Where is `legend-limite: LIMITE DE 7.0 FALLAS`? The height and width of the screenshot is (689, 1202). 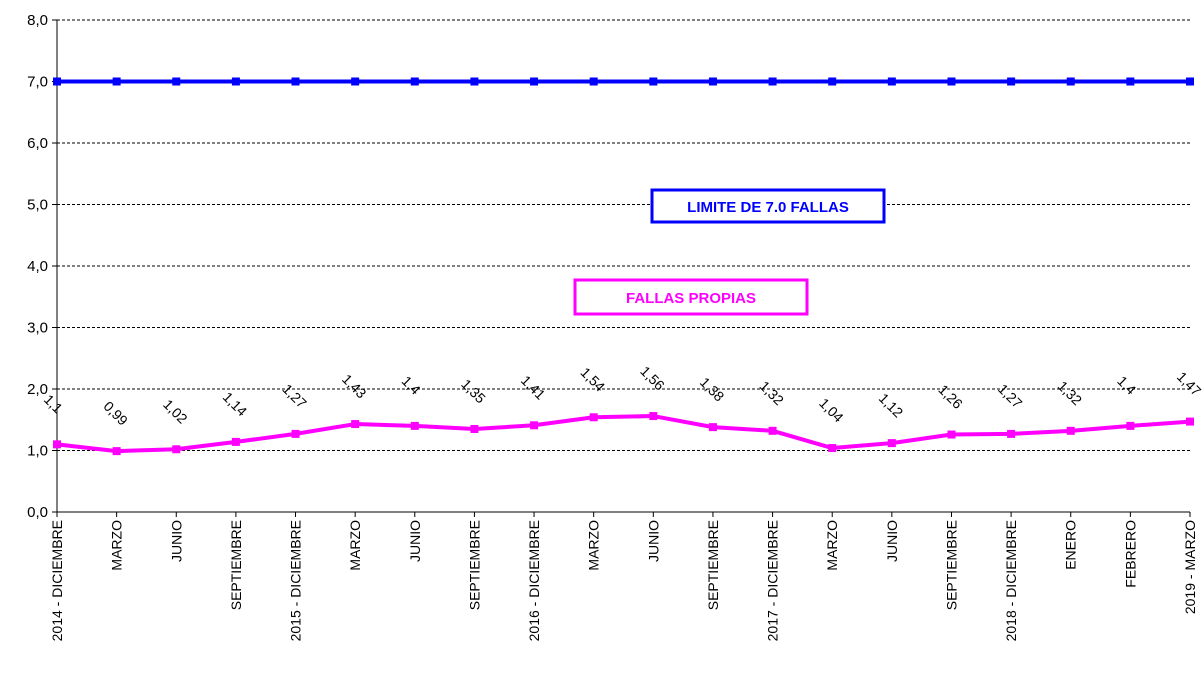
legend-limite: LIMITE DE 7.0 FALLAS is located at coordinates (768, 206).